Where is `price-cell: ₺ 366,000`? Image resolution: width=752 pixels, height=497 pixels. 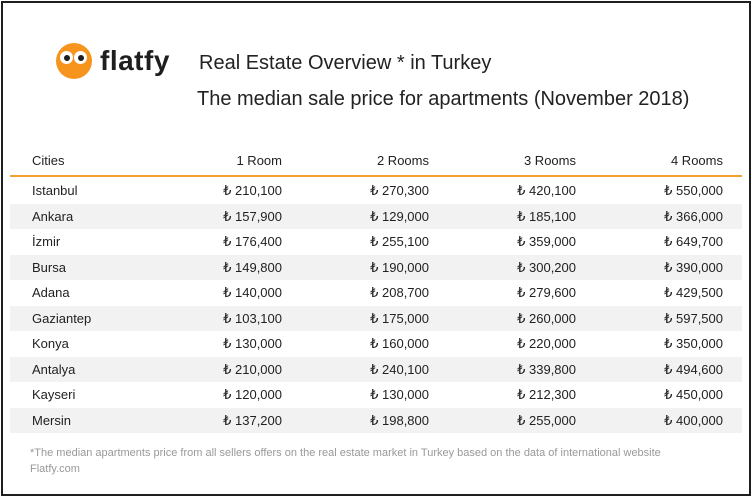 price-cell: ₺ 366,000 is located at coordinates (693, 216).